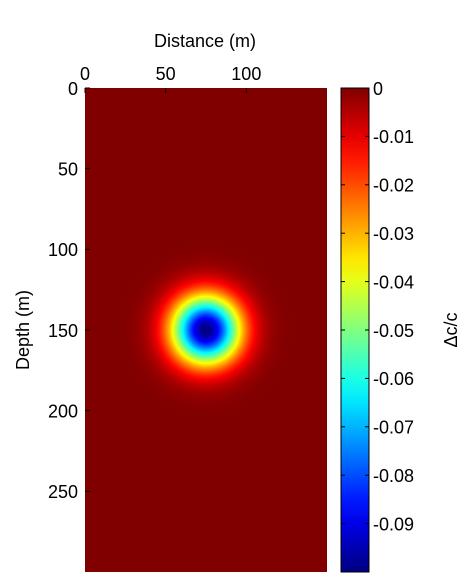 Image resolution: width=465 pixels, height=585 pixels. I want to click on y-tick-label: 250, so click(63, 492).